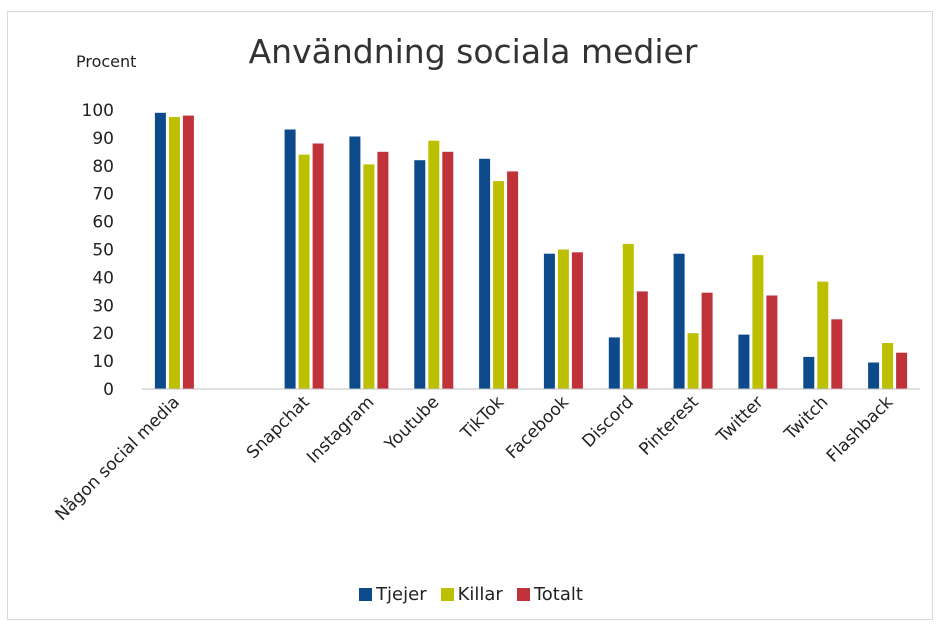  Describe the element at coordinates (411, 423) in the screenshot. I see `x-tick-label: Youtube` at that location.